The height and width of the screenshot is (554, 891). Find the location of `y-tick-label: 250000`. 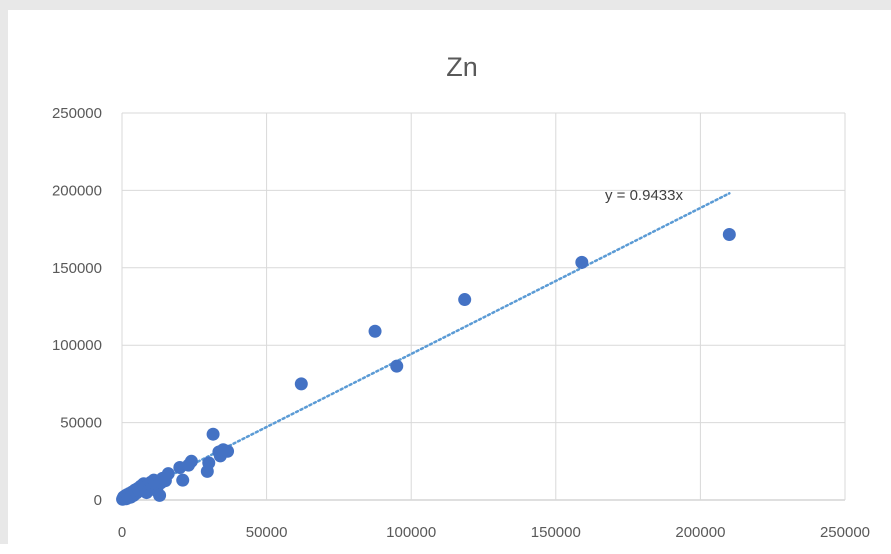

y-tick-label: 250000 is located at coordinates (77, 113).